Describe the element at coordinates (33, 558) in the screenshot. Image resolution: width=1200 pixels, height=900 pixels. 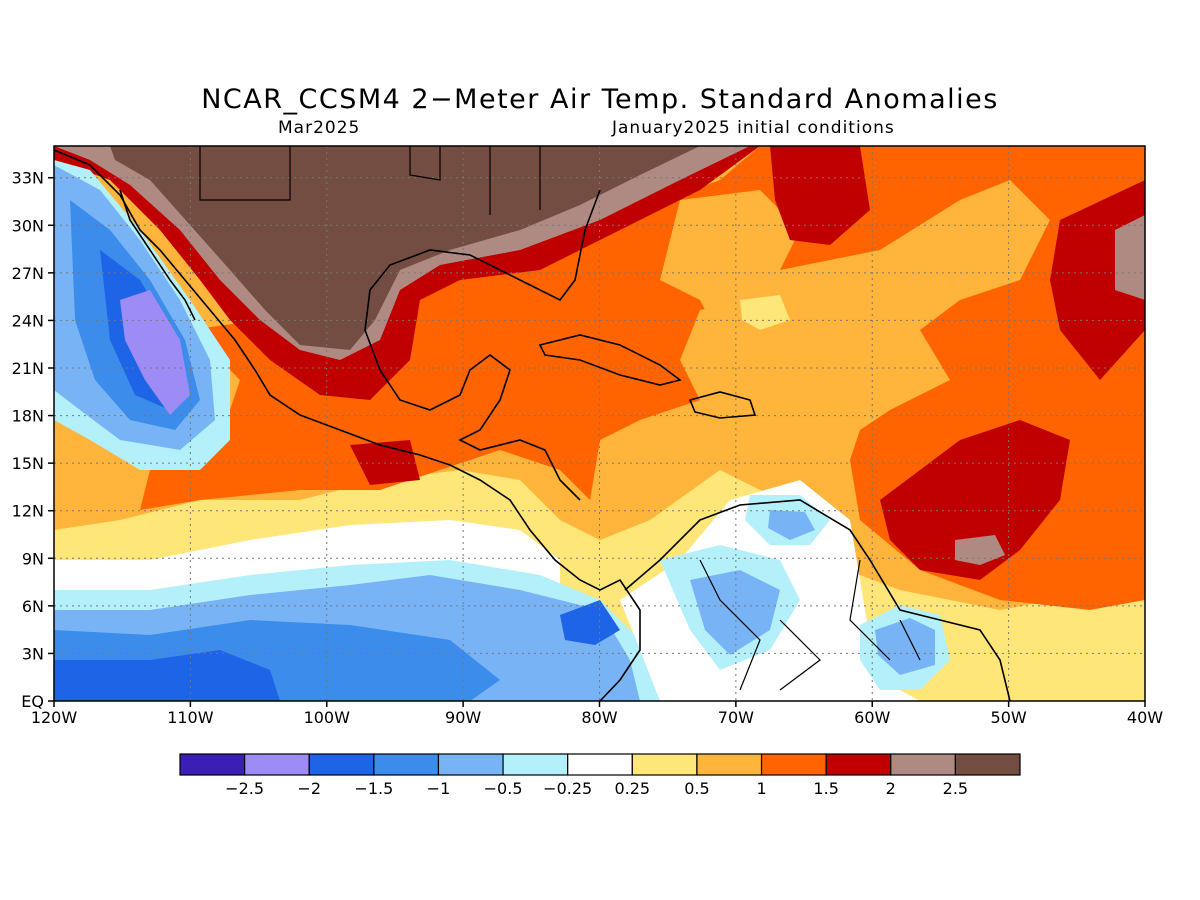
I see `lat-tick-label: 9N` at that location.